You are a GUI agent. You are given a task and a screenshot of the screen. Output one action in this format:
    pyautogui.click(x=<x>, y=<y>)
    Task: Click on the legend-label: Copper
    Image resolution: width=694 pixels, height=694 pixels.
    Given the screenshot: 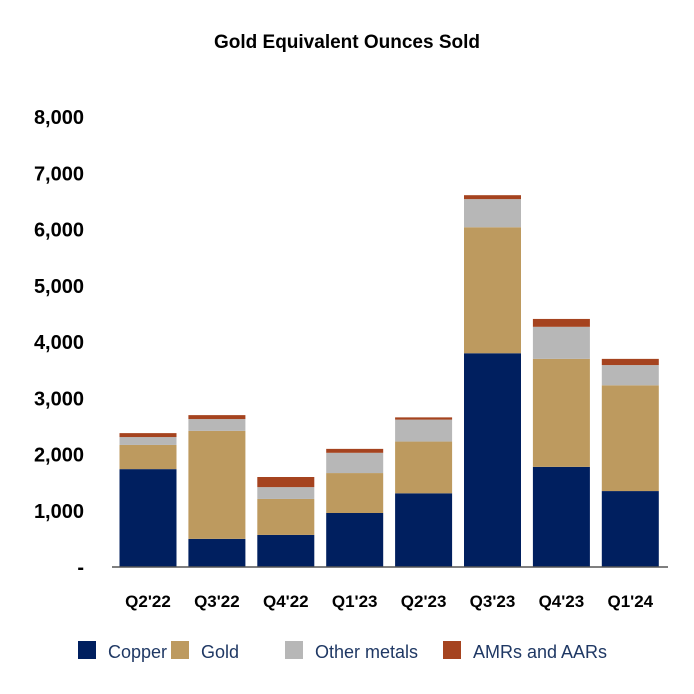 What is the action you would take?
    pyautogui.click(x=137, y=652)
    